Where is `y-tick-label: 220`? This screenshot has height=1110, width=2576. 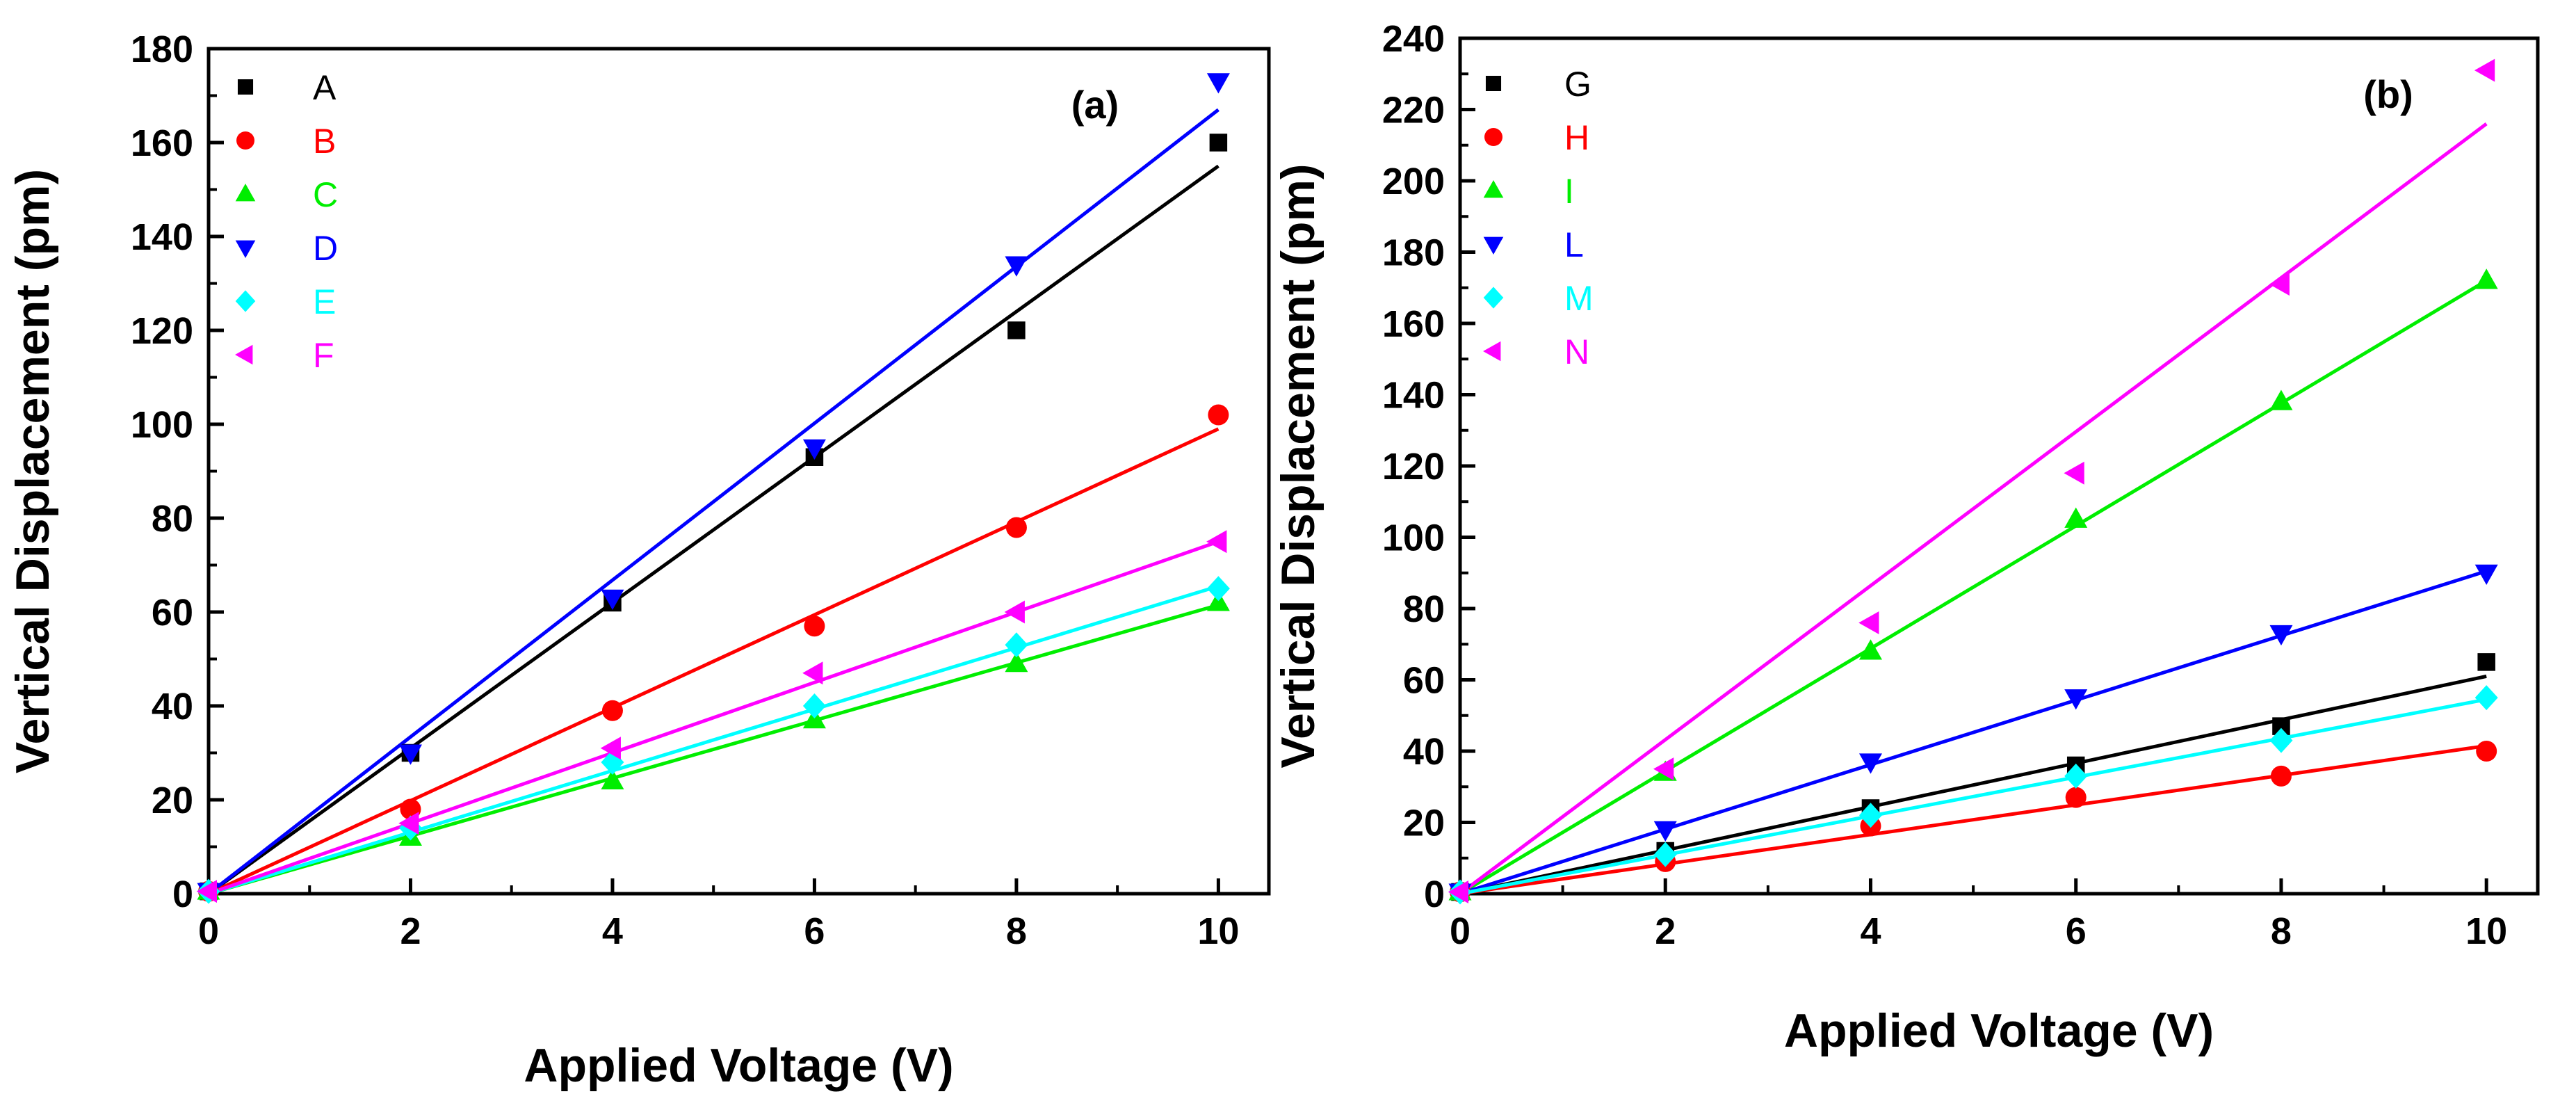
y-tick-label: 220 is located at coordinates (1413, 110).